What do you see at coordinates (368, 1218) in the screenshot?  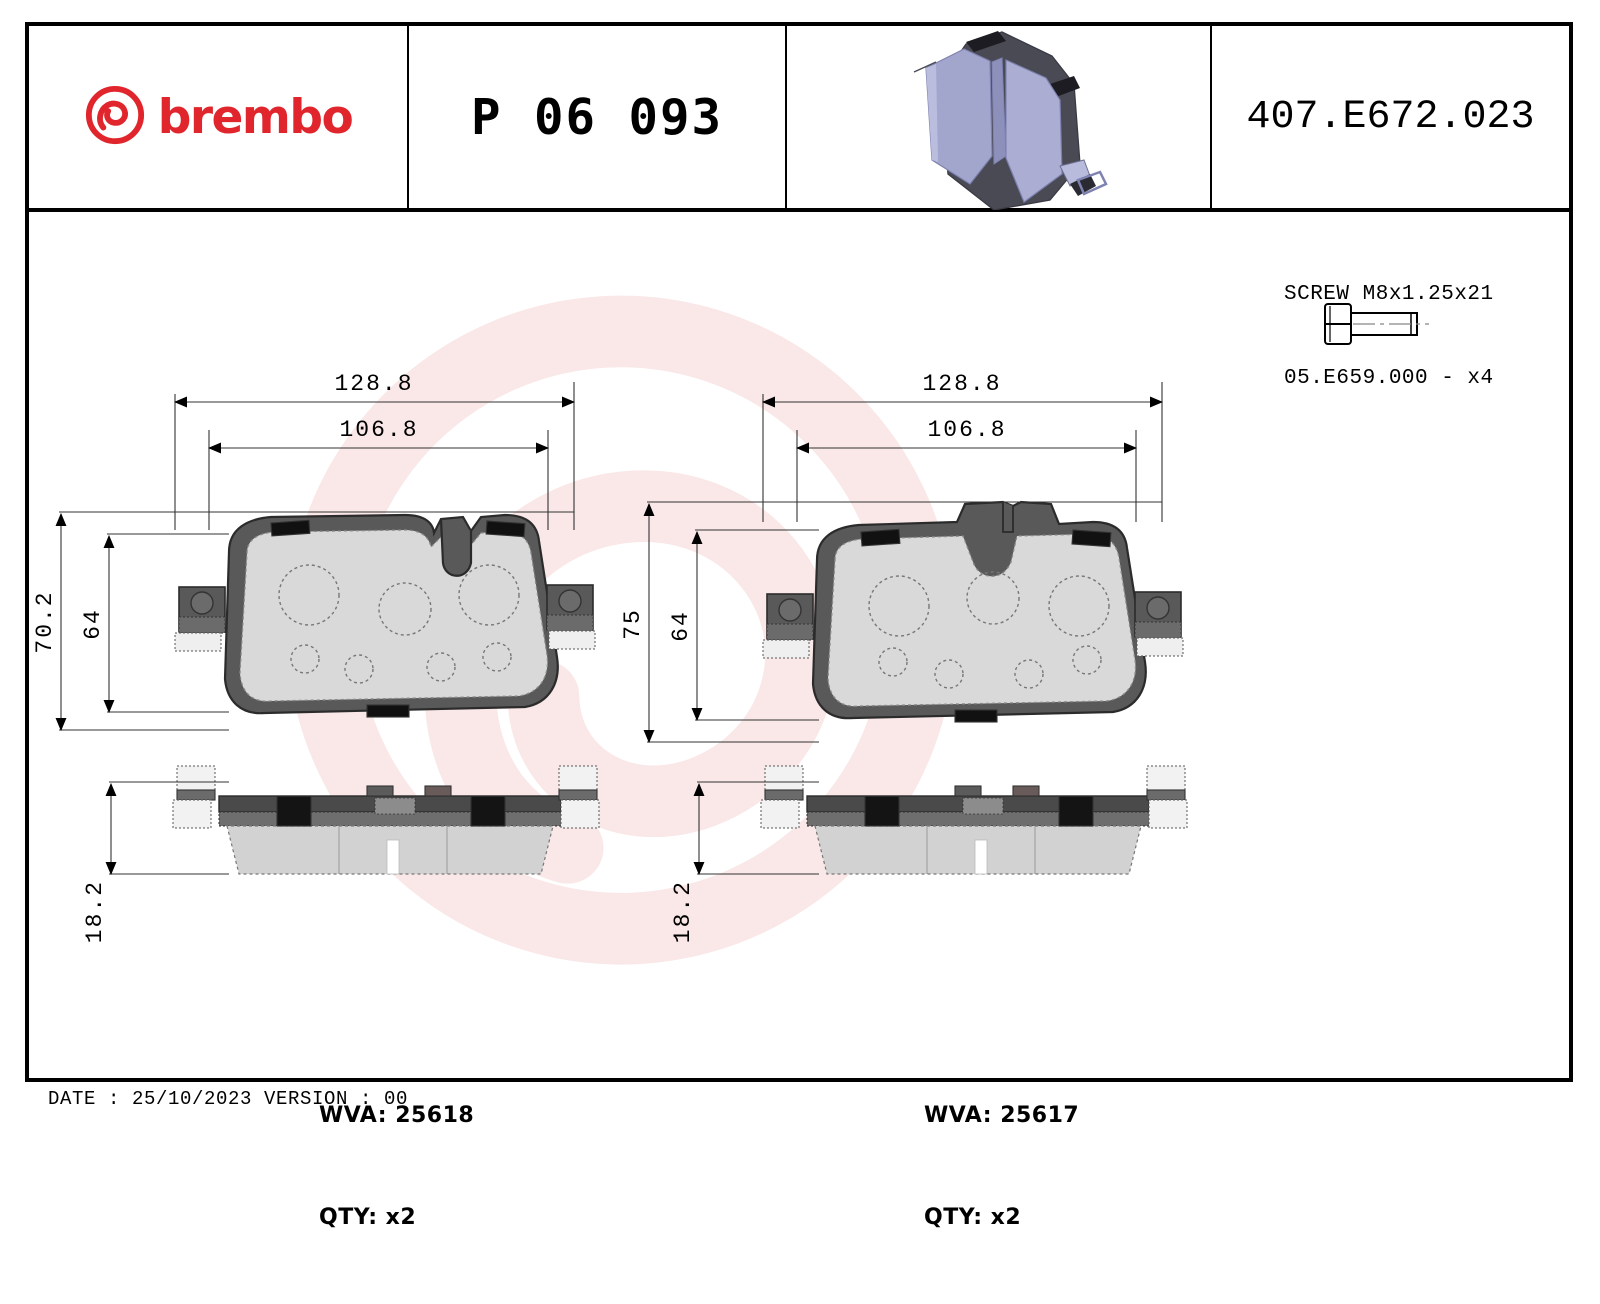 I see `left-qty-label: QTY: x2` at bounding box center [368, 1218].